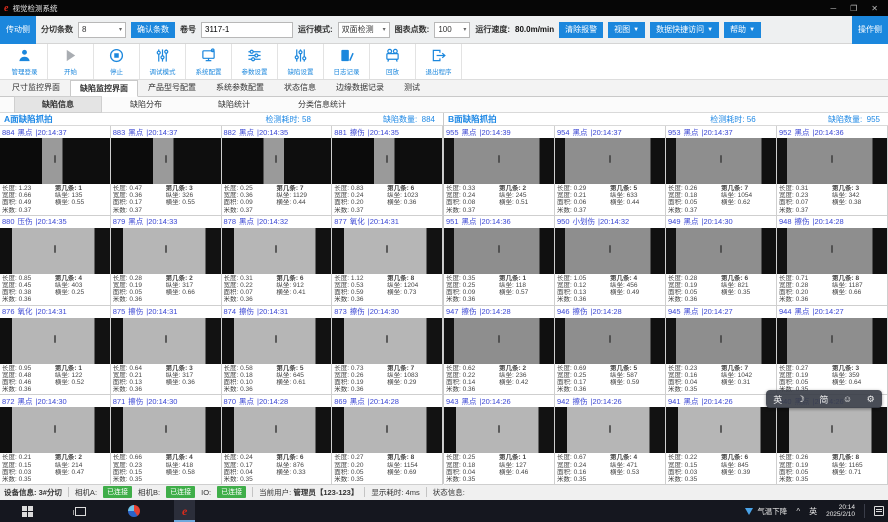 Image resolution: width=888 pixels, height=522 pixels. I want to click on help-menu-button: 帮助 ▼, so click(743, 29).